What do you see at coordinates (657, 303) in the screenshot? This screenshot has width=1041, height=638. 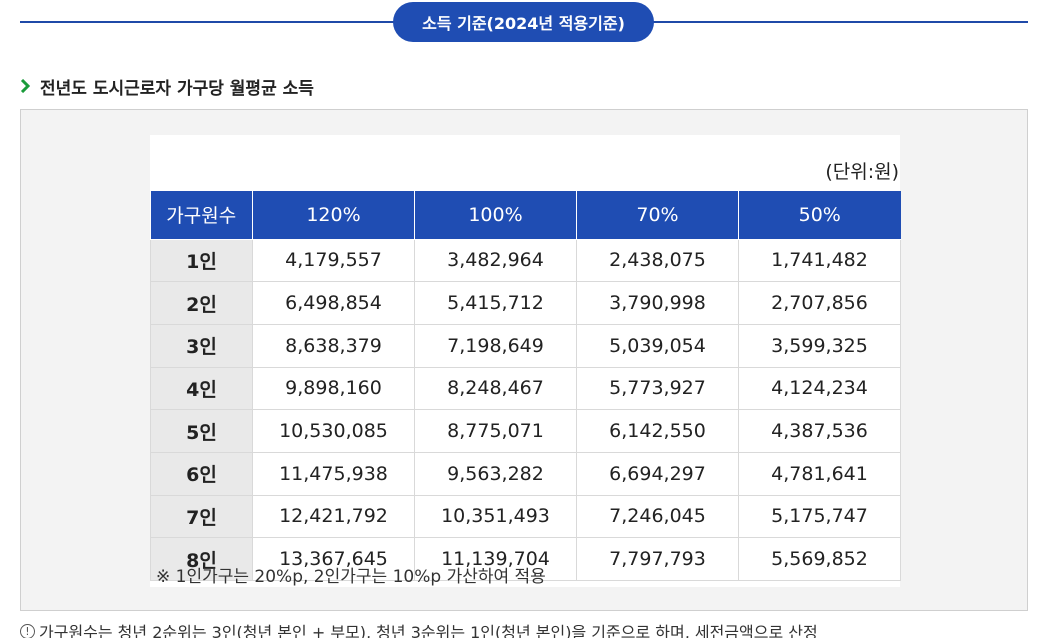 I see `income-value-cell: 3,790,998` at bounding box center [657, 303].